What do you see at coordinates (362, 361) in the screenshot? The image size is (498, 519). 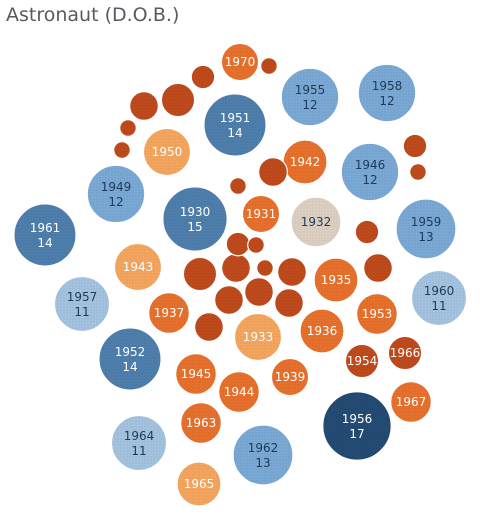 I see `bubble-1954: 1954` at bounding box center [362, 361].